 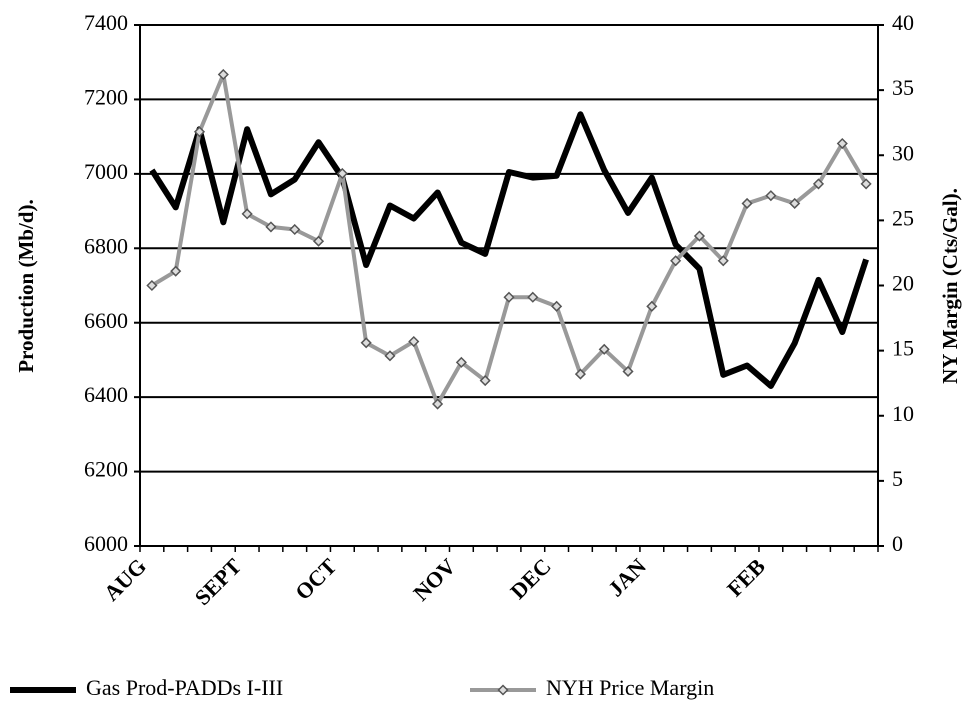 What do you see at coordinates (903, 348) in the screenshot?
I see `y2-tick-label: 15` at bounding box center [903, 348].